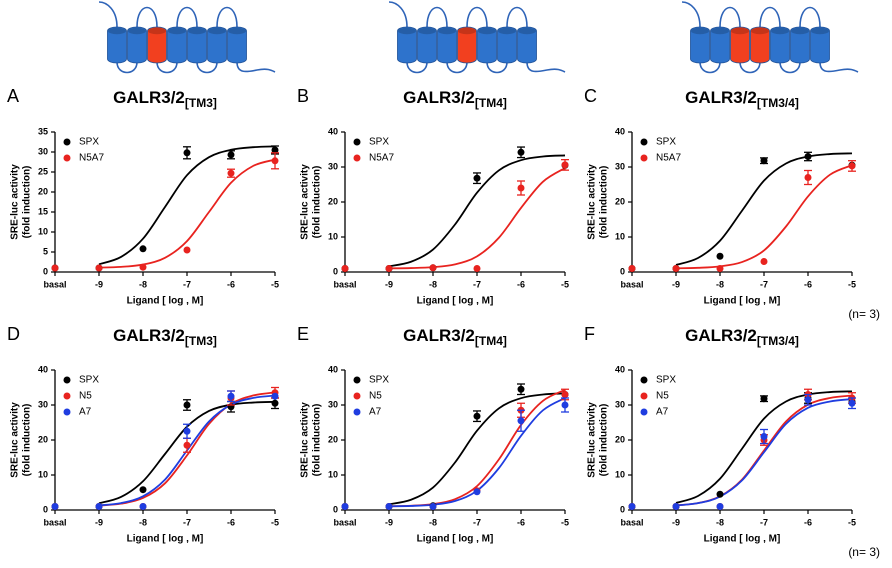 The width and height of the screenshot is (892, 568). What do you see at coordinates (864, 314) in the screenshot?
I see `annotation: (n= 3)` at bounding box center [864, 314].